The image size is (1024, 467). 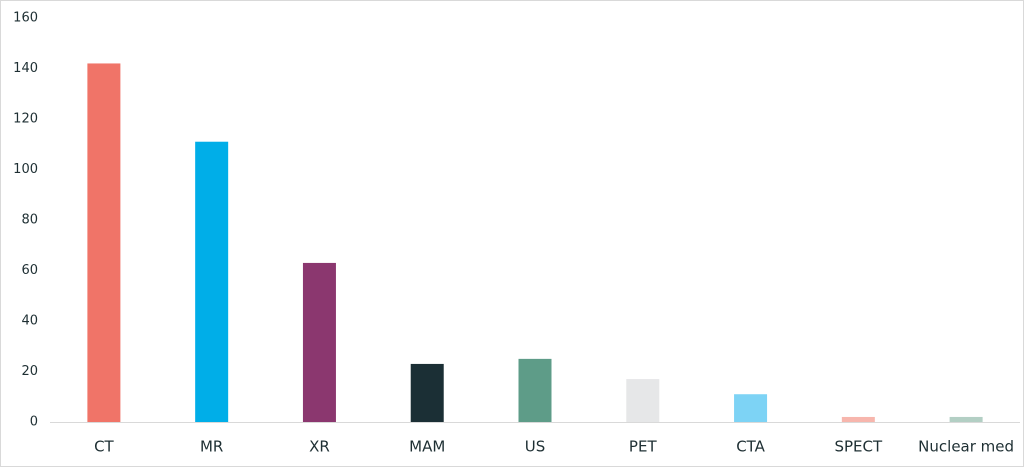 What do you see at coordinates (966, 447) in the screenshot?
I see `x-tick-label: Nuclear med` at bounding box center [966, 447].